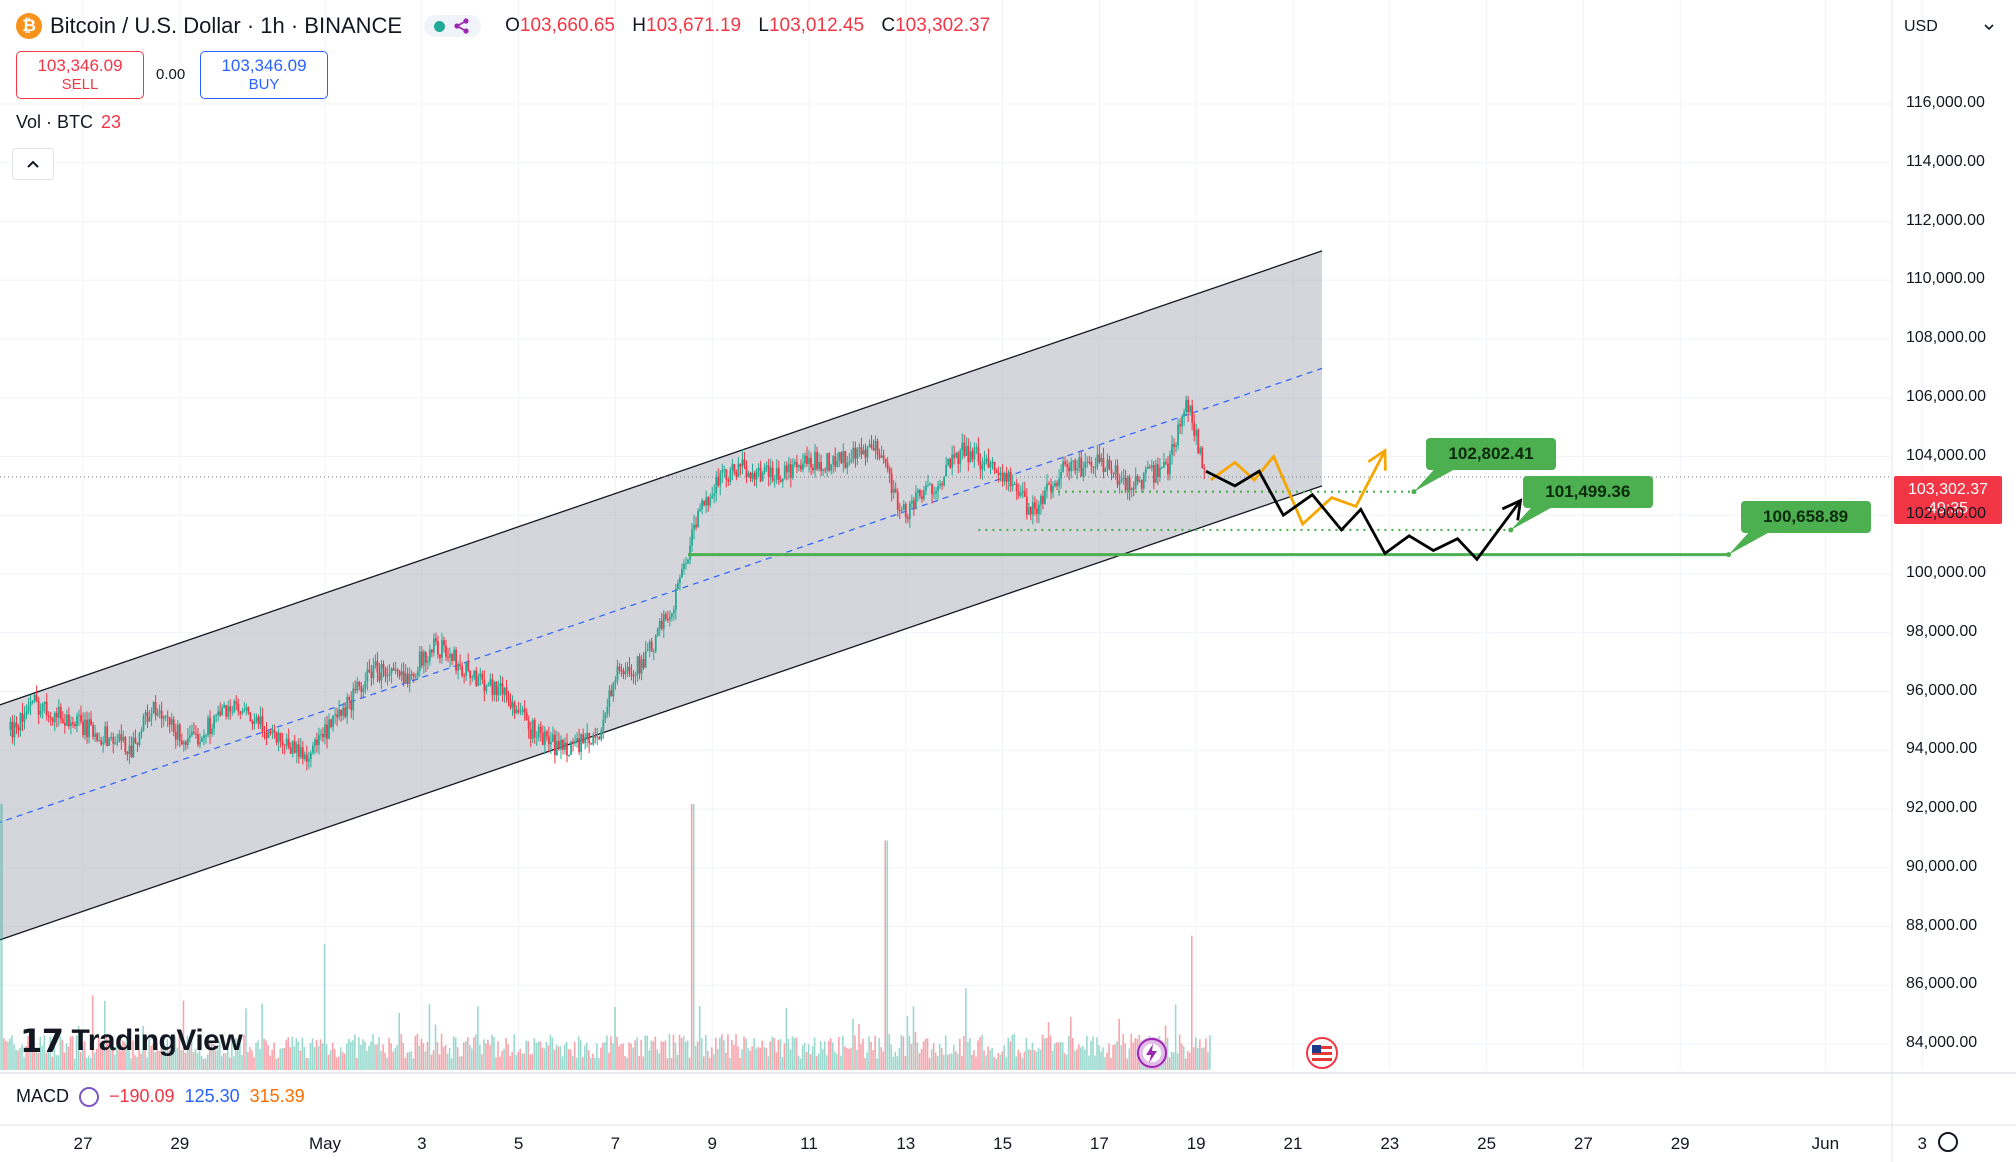  I want to click on us-flag-event-icon, so click(1322, 1053).